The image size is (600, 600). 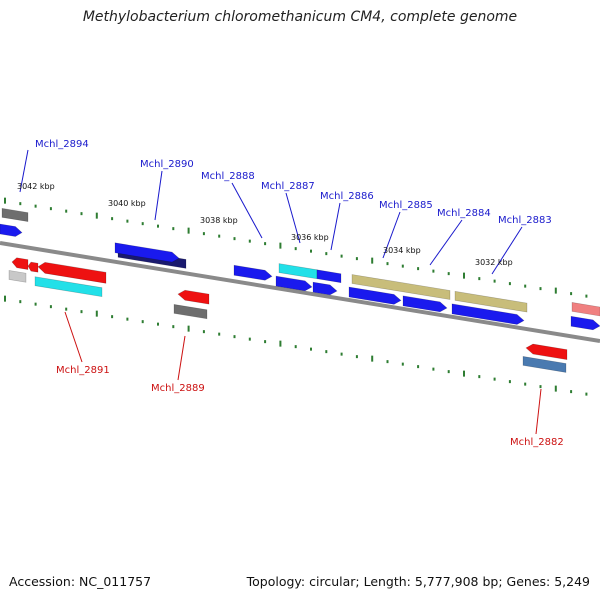 I want to click on gene-label-mchl-2889: Mchl_2889, so click(x=178, y=388).